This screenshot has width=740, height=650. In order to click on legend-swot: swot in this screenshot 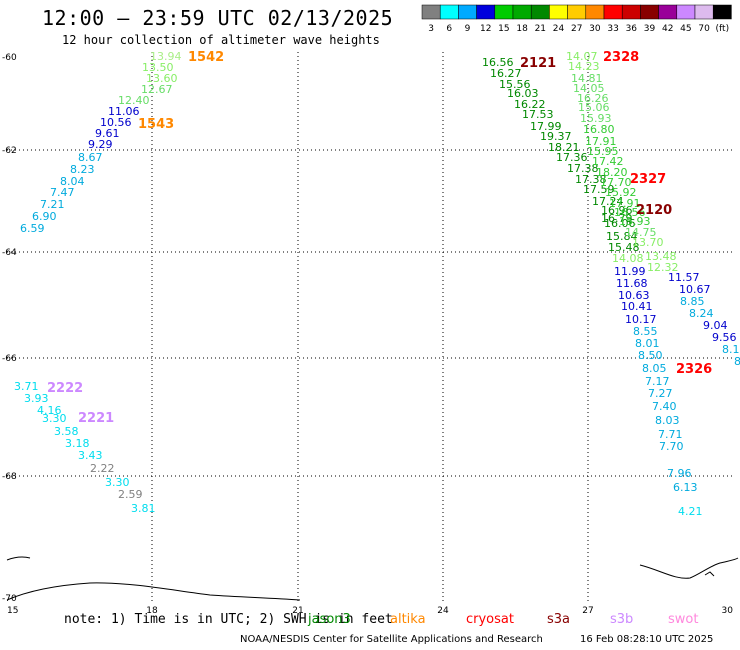, I will do `click(683, 619)`.